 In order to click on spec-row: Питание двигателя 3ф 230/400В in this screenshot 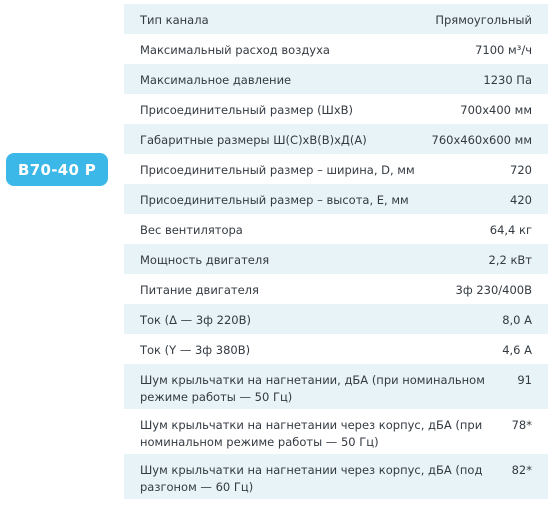, I will do `click(336, 289)`.